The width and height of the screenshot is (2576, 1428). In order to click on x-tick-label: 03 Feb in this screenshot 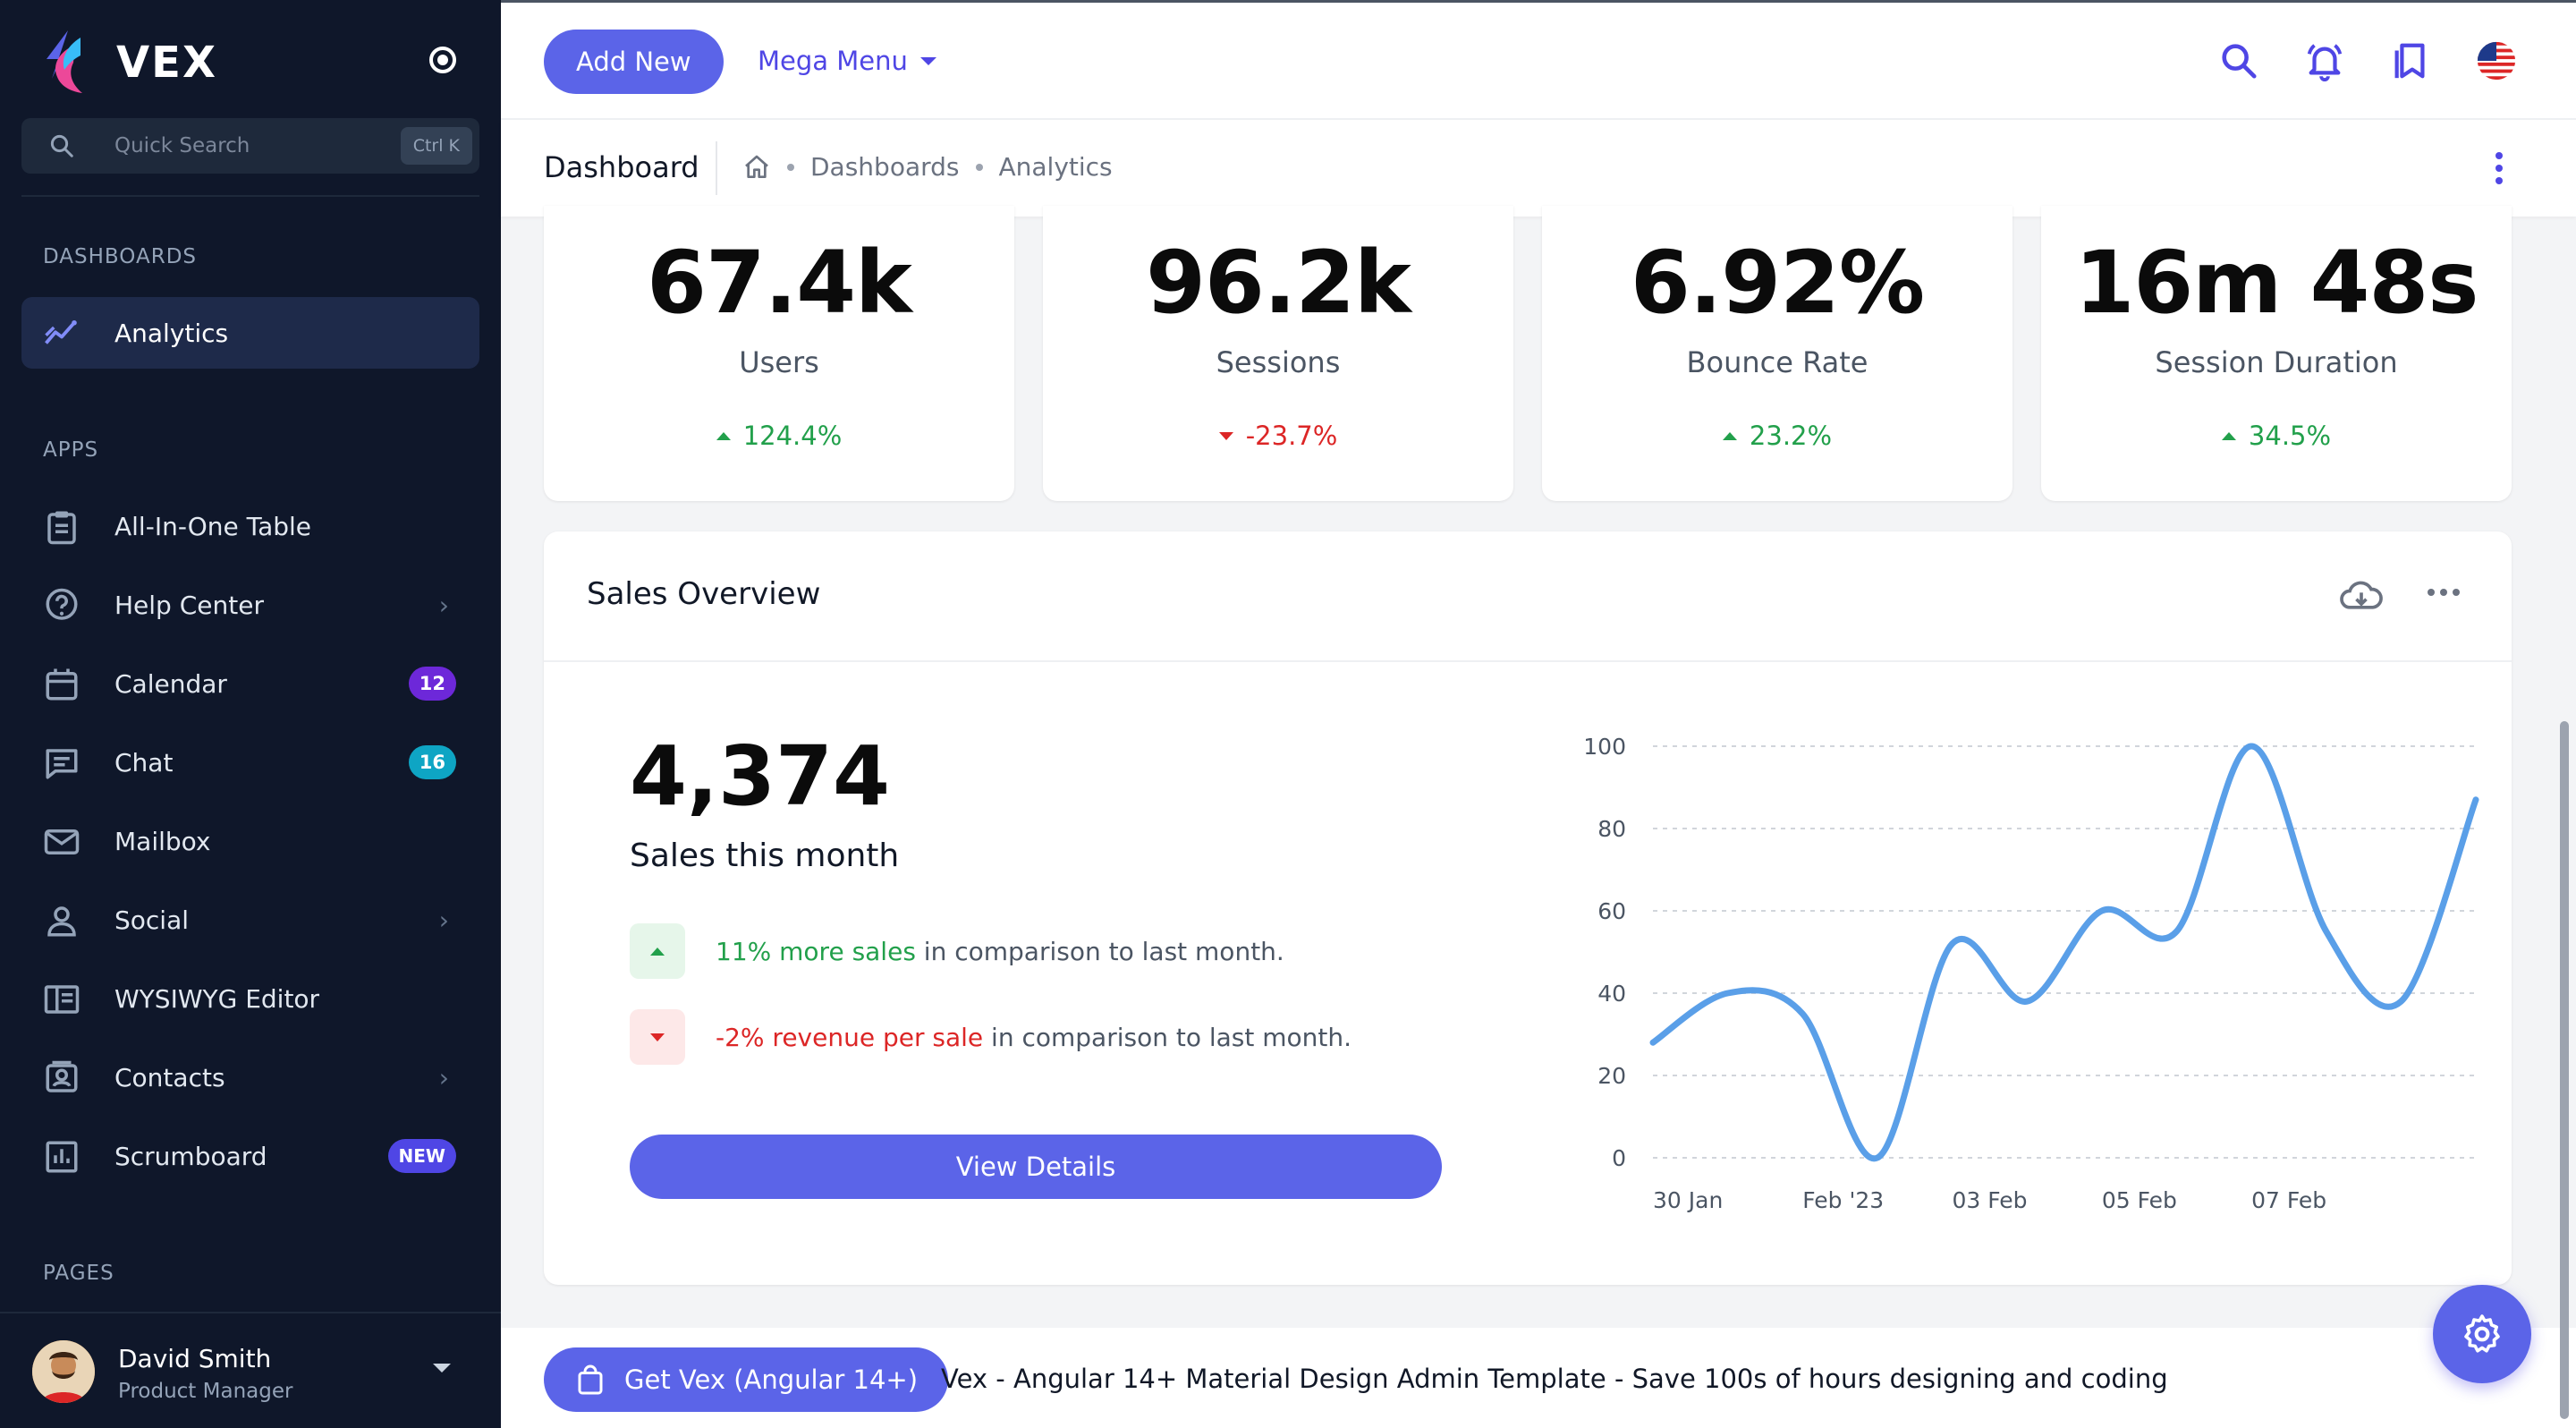, I will do `click(1990, 1200)`.